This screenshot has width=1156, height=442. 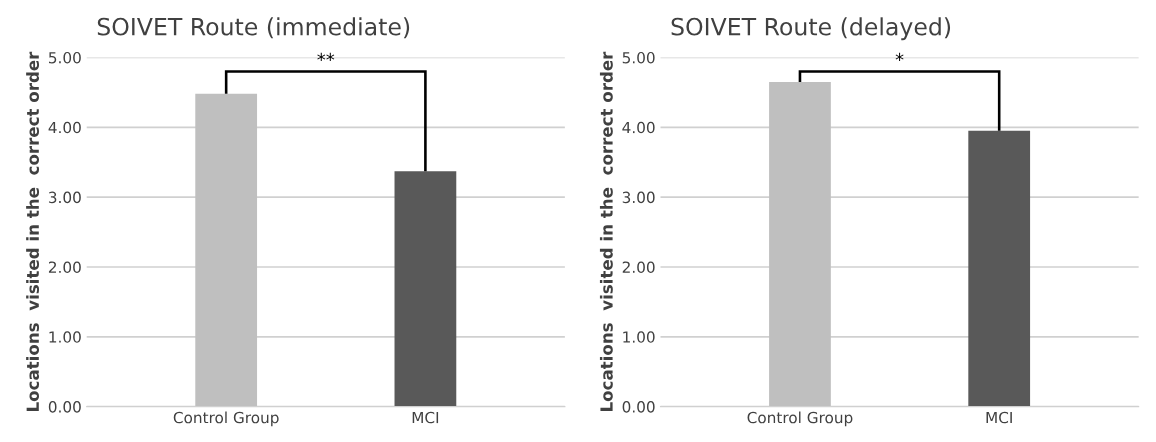 What do you see at coordinates (811, 29) in the screenshot?
I see `chart-title: SOIVET Route (delayed)` at bounding box center [811, 29].